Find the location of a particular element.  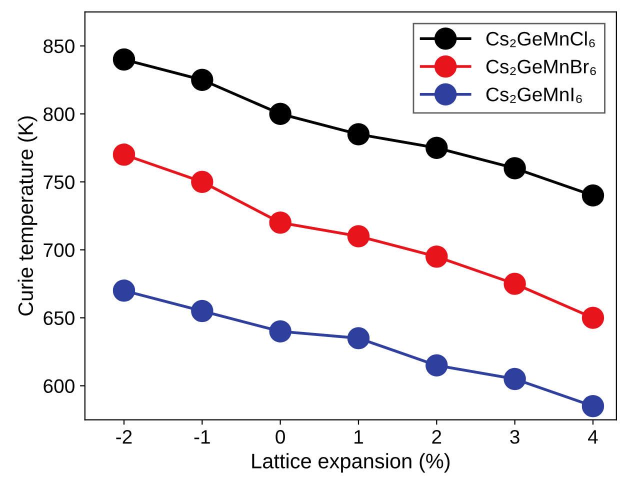

y-tick-label: 650 is located at coordinates (59, 318).